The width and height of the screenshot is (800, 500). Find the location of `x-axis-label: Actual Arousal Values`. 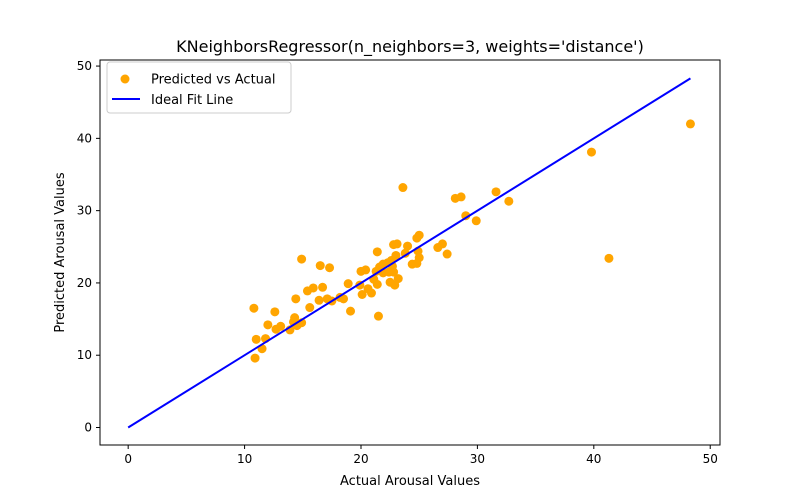

x-axis-label: Actual Arousal Values is located at coordinates (410, 481).